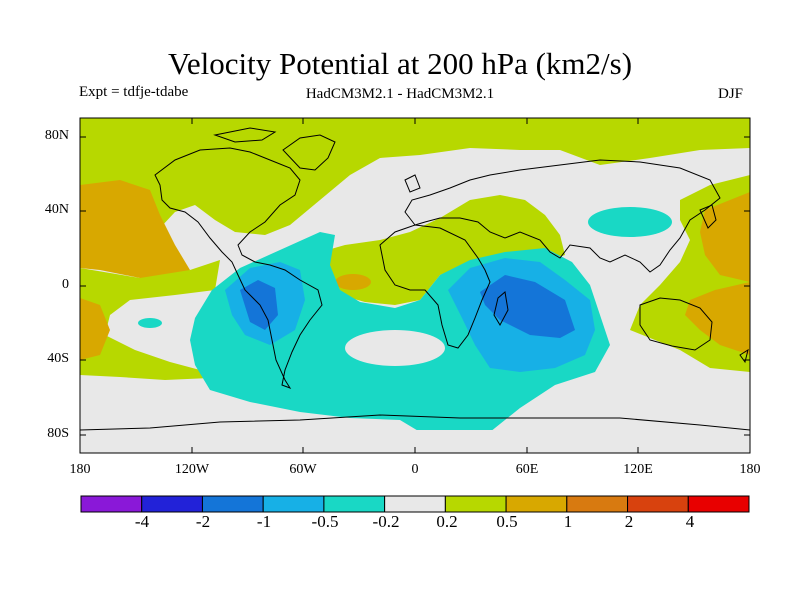 The image size is (800, 600). Describe the element at coordinates (400, 63) in the screenshot. I see `map-title: Velocity Potential at 200 hPa (km2/s)` at that location.